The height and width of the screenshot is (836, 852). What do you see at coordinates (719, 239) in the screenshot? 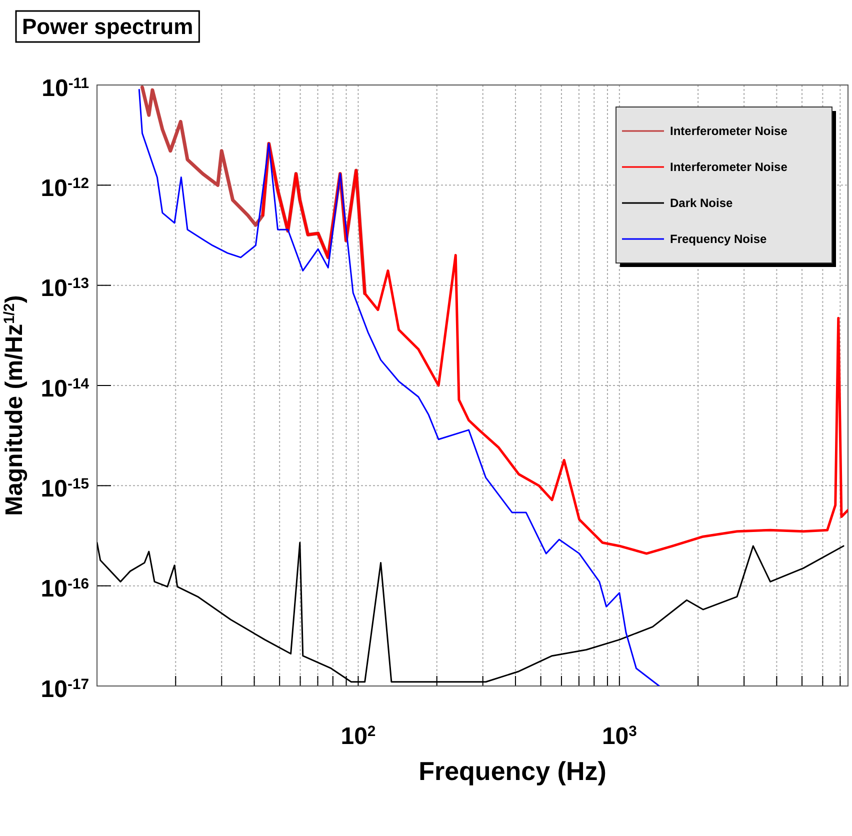
I see `legend-label: Frequency Noise` at bounding box center [719, 239].